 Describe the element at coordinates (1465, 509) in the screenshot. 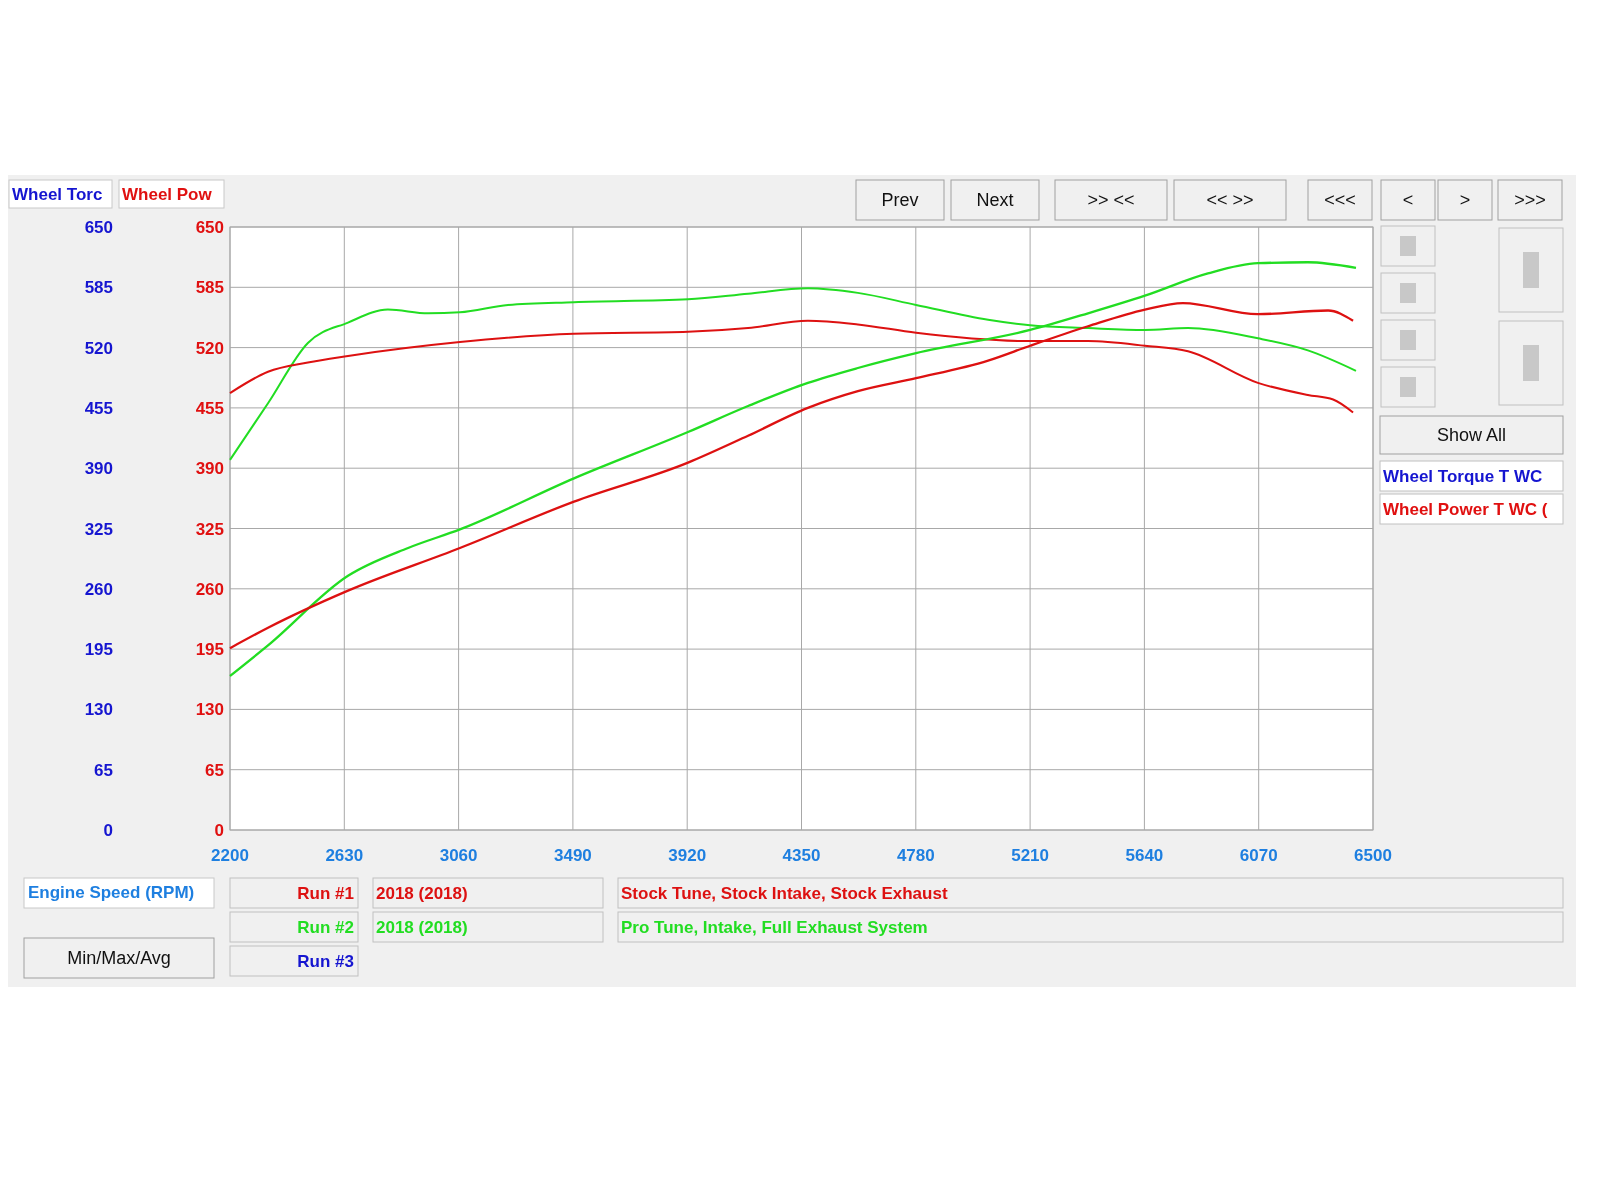

I see `text: Wheel Power T WC (` at that location.